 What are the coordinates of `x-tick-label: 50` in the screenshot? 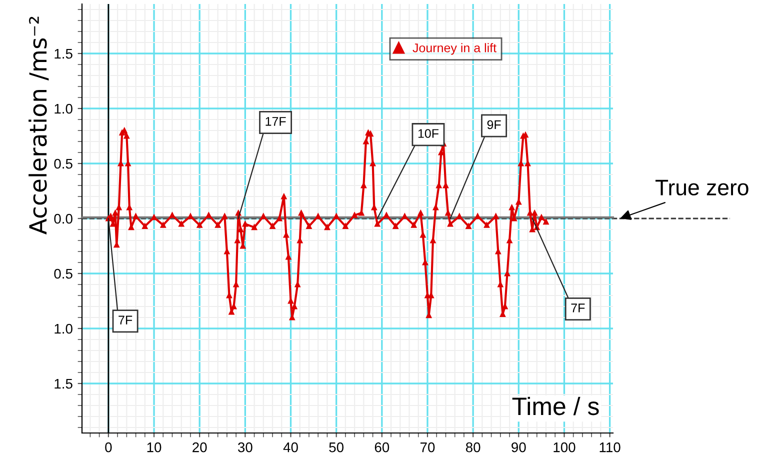 It's located at (336, 447).